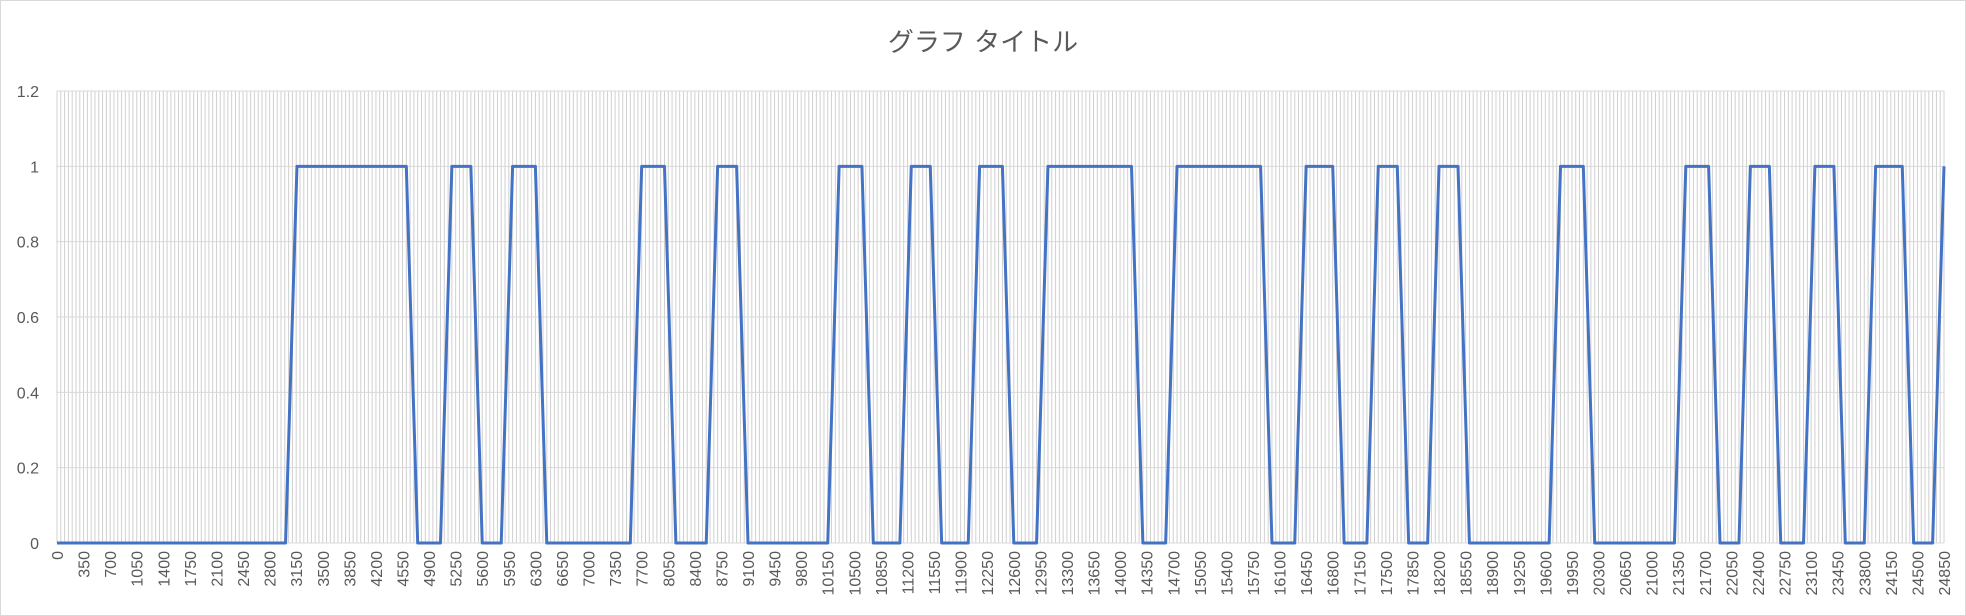  I want to click on x-tick-label: 14000, so click(1121, 573).